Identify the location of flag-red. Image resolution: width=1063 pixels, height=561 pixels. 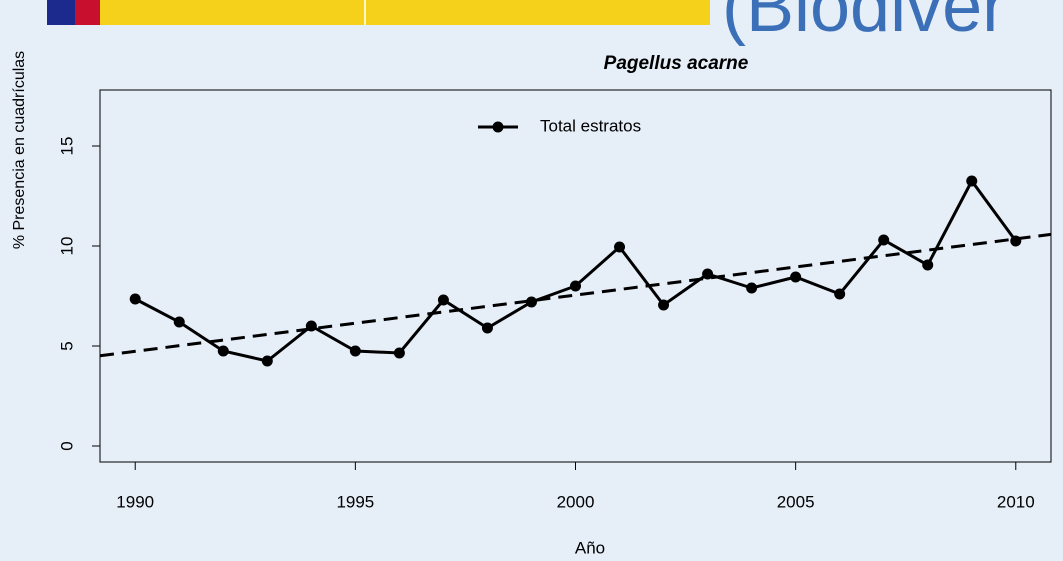
(87, 12).